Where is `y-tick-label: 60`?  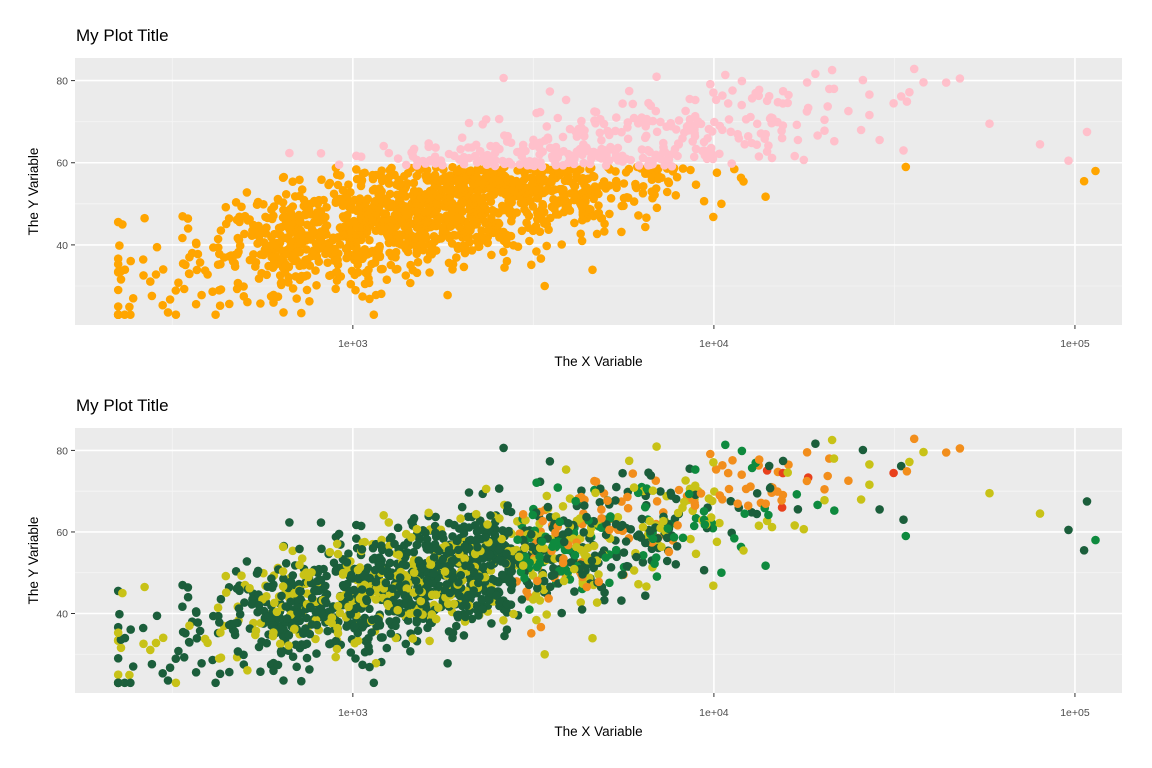 y-tick-label: 60 is located at coordinates (62, 164).